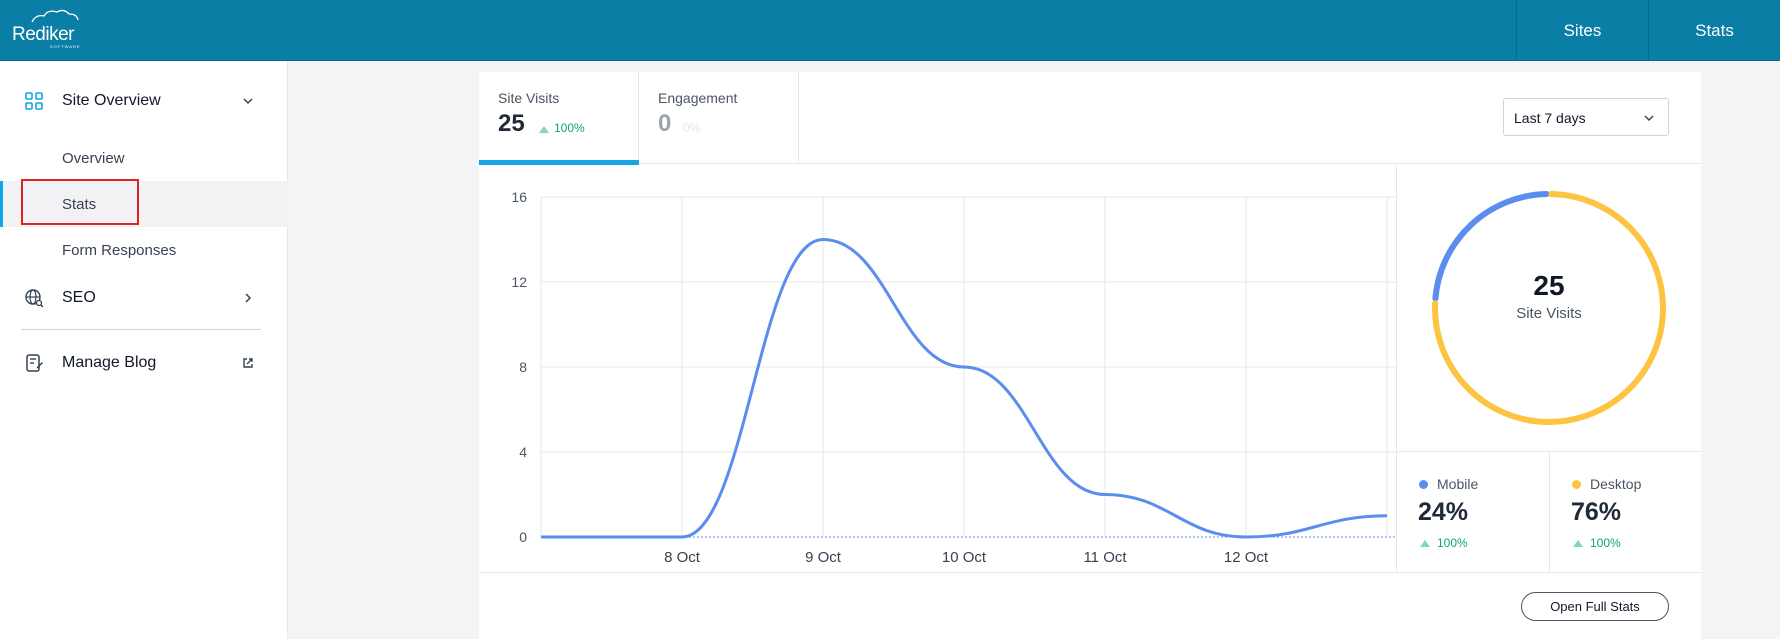  Describe the element at coordinates (1596, 512) in the screenshot. I see `legend-pct: 76%` at that location.